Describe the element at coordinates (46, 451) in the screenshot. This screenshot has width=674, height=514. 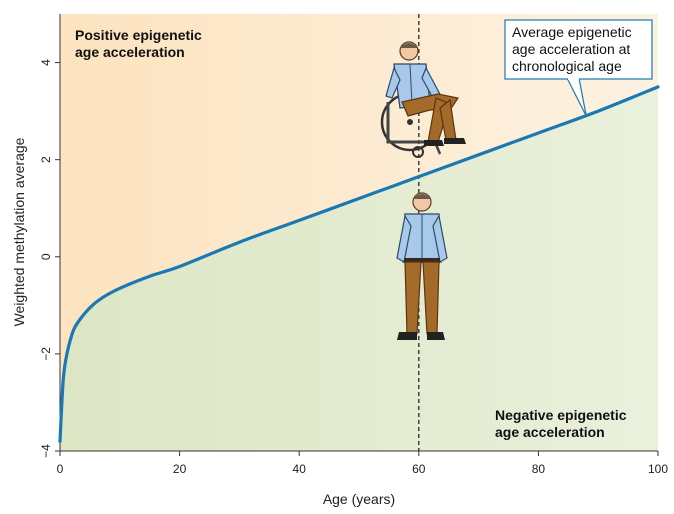
I see `y-tick-label: −4` at that location.